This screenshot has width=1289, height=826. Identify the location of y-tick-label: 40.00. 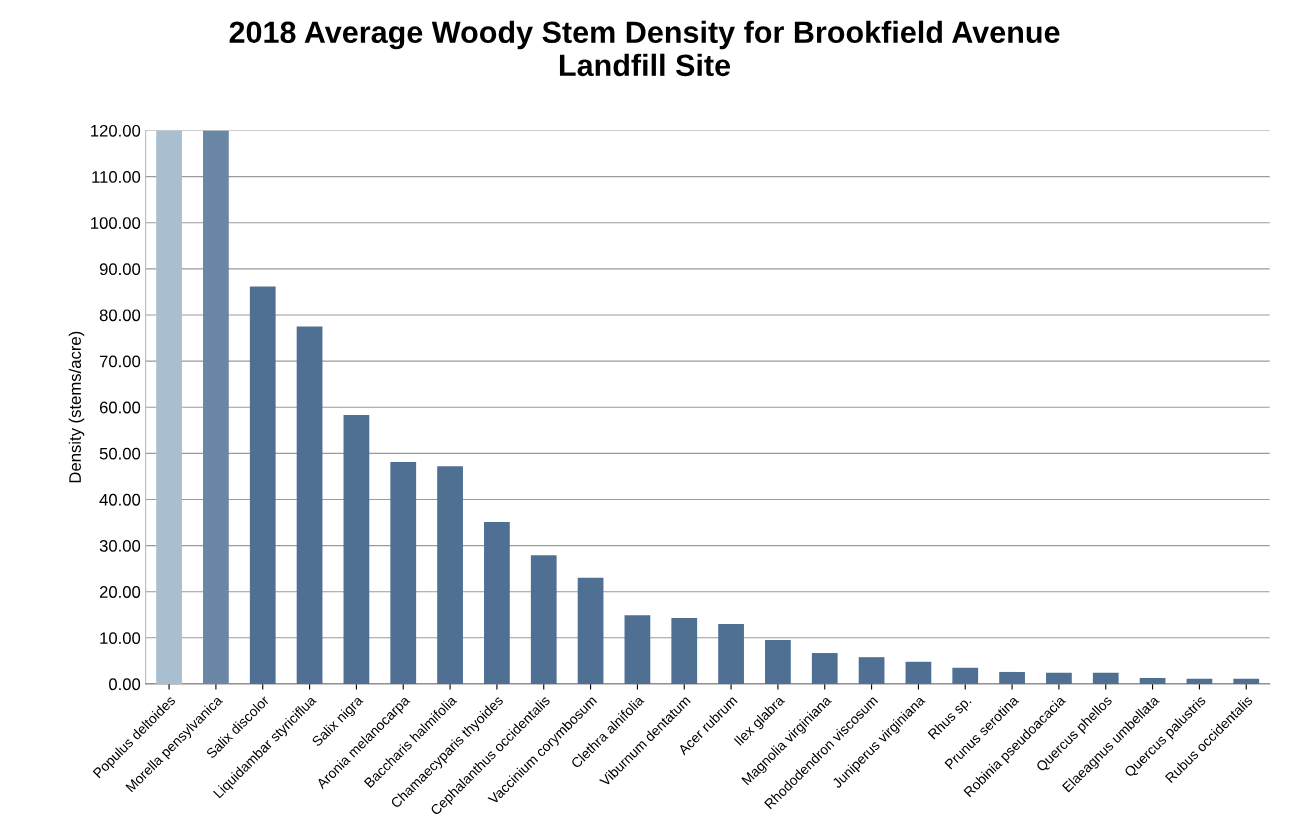
(120, 499).